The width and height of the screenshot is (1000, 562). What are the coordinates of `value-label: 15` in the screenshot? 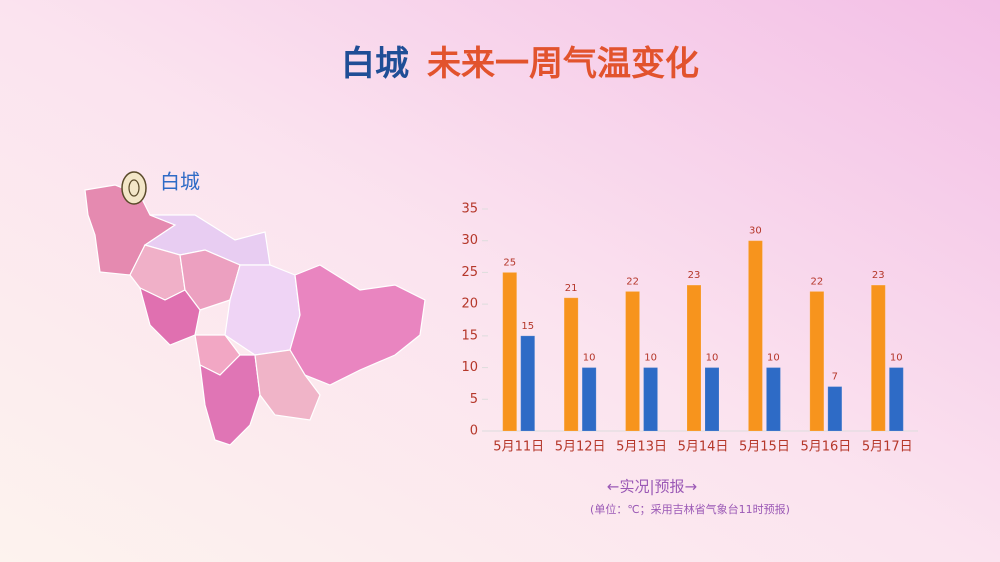 It's located at (527, 326).